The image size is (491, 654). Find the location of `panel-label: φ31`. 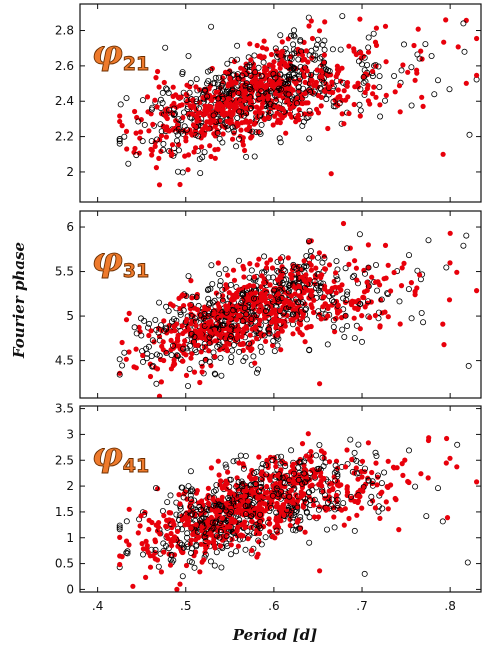

panel-label: φ31 is located at coordinates (120, 261).